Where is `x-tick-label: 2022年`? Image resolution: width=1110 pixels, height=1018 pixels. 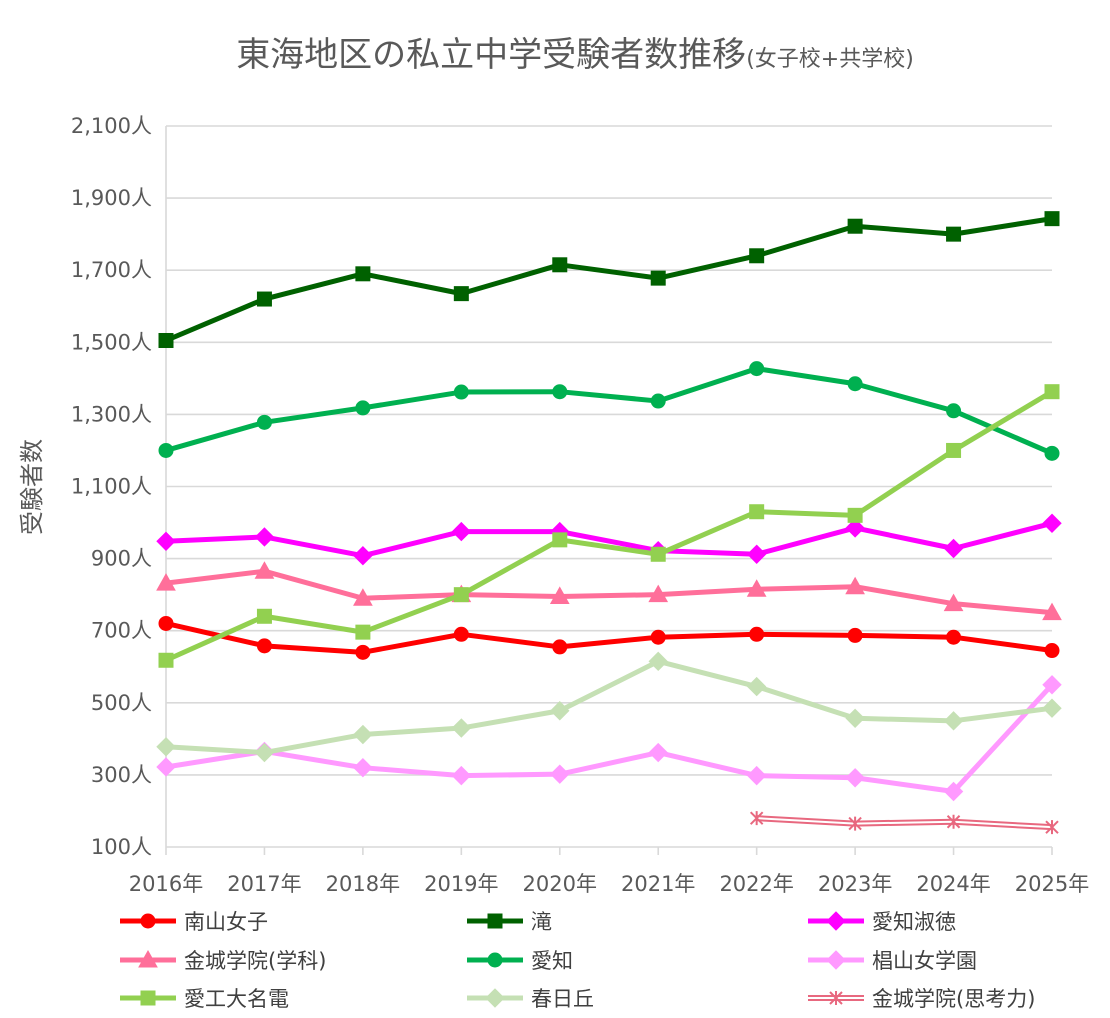 x-tick-label: 2022年 is located at coordinates (756, 884).